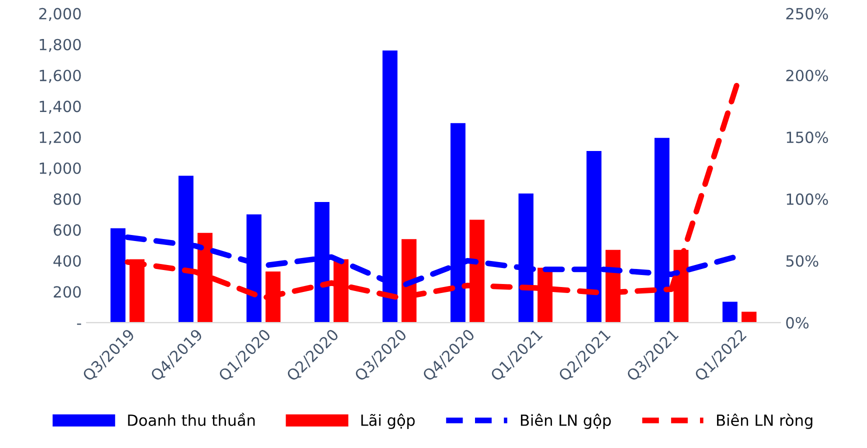  I want to click on y-tick-label: 1,200, so click(60, 138).